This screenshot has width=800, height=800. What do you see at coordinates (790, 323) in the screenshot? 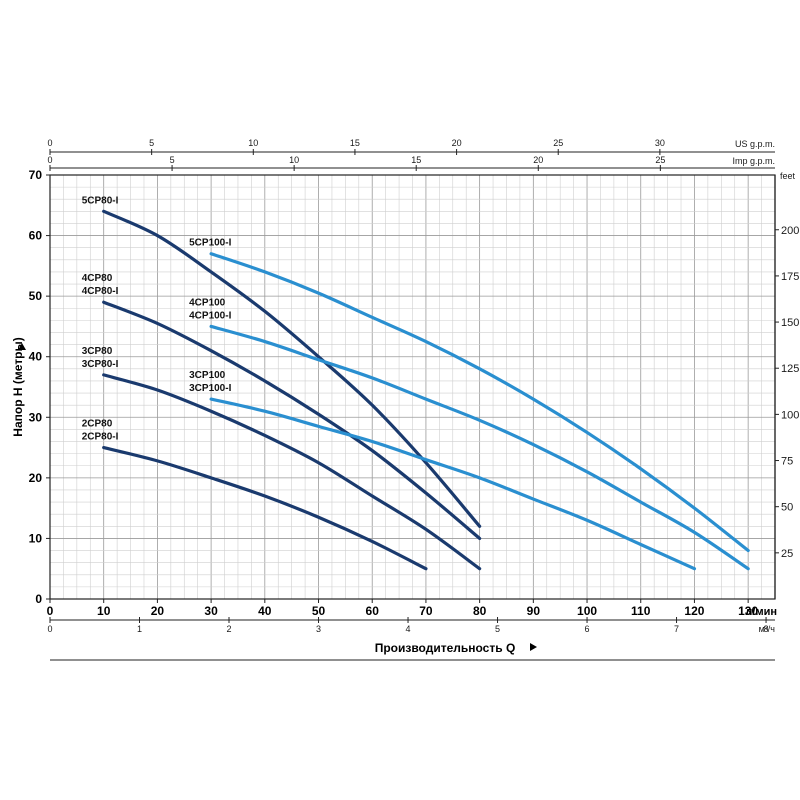
I see `feet-tick-label: 150` at bounding box center [790, 323].